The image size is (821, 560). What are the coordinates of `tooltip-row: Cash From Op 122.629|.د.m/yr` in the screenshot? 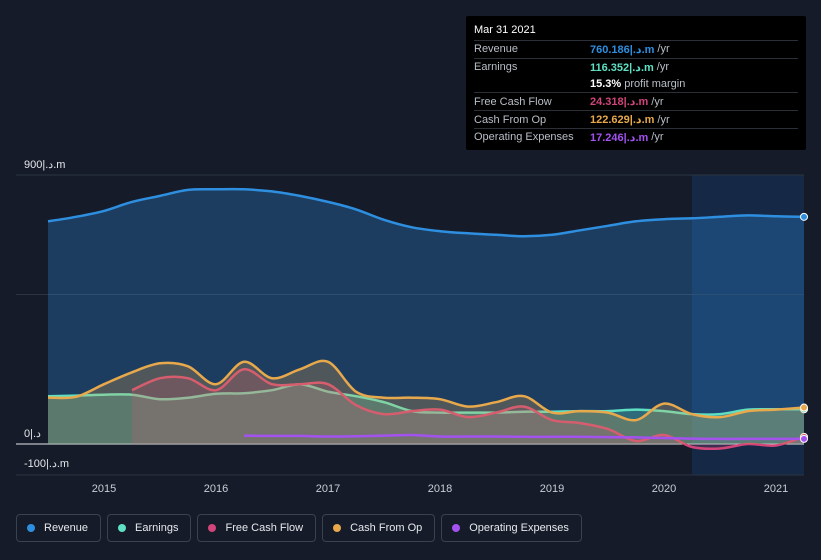 It's located at (636, 119).